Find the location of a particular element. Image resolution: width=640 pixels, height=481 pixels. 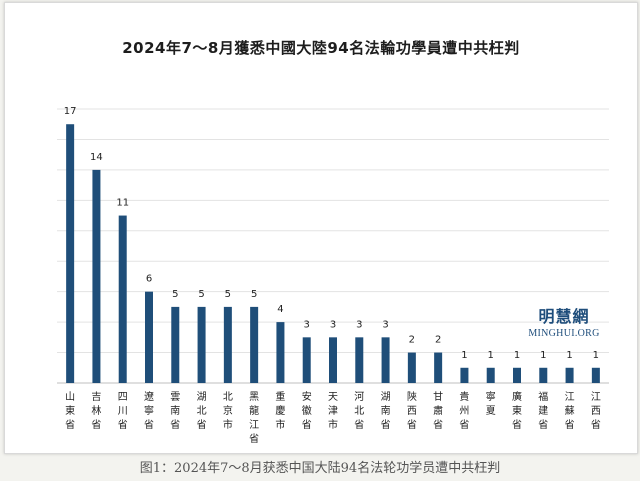

category-label: 福 is located at coordinates (543, 396).